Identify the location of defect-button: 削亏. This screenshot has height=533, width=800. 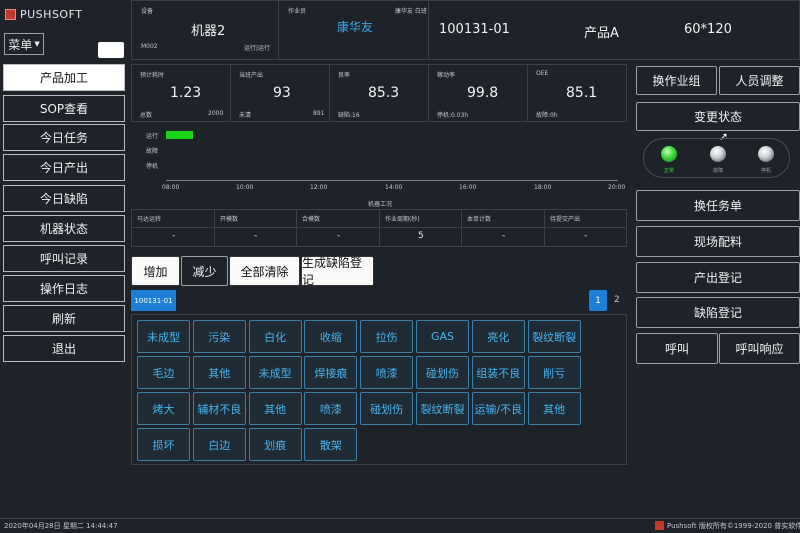
(554, 372).